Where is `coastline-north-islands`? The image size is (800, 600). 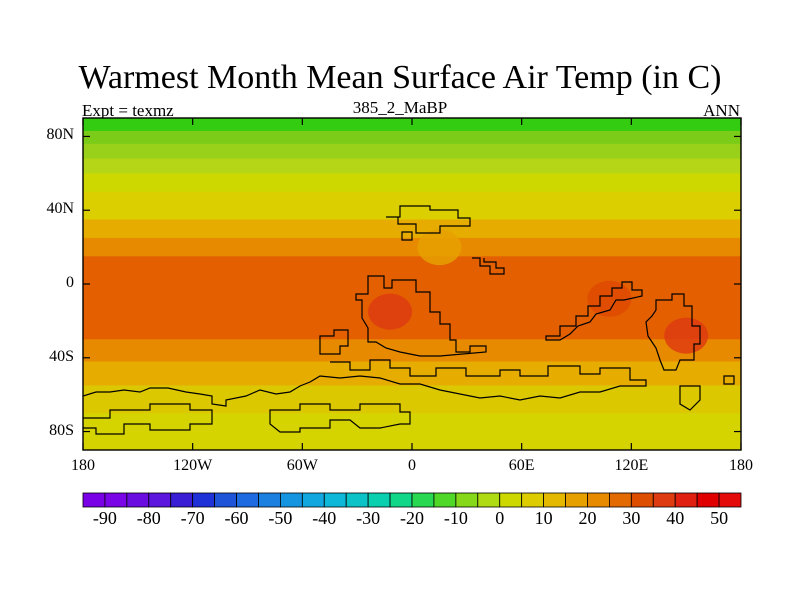 coastline-north-islands is located at coordinates (488, 266).